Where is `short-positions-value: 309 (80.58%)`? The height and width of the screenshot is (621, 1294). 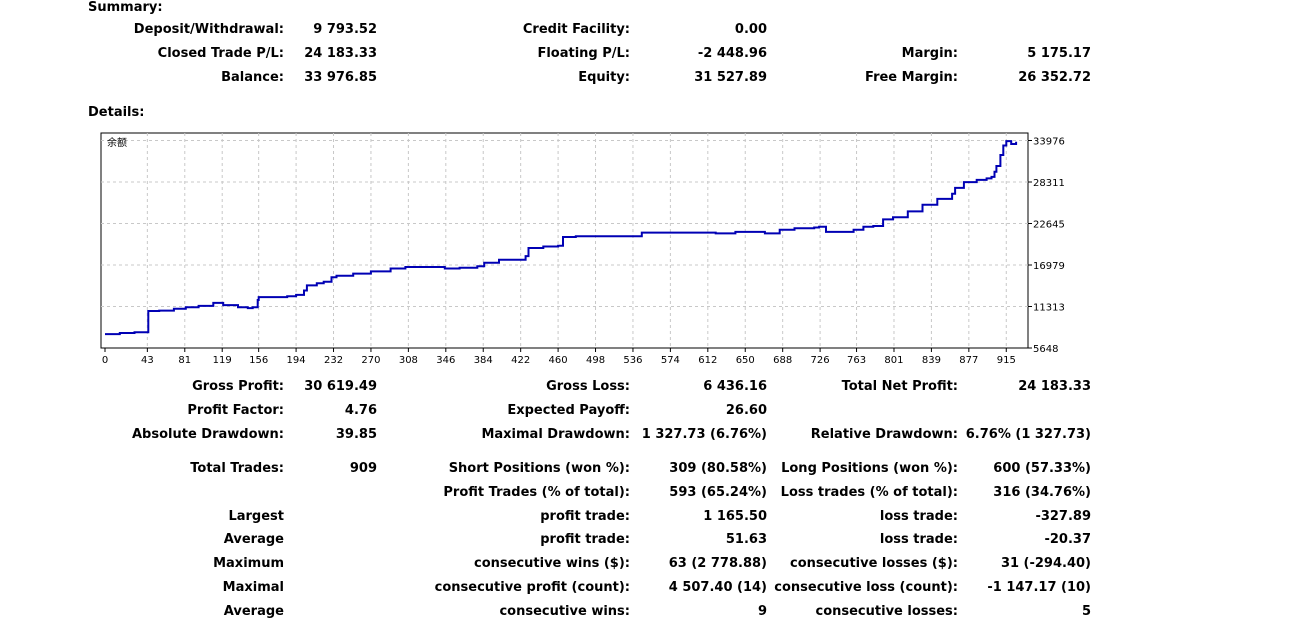
short-positions-value: 309 (80.58%) is located at coordinates (718, 468).